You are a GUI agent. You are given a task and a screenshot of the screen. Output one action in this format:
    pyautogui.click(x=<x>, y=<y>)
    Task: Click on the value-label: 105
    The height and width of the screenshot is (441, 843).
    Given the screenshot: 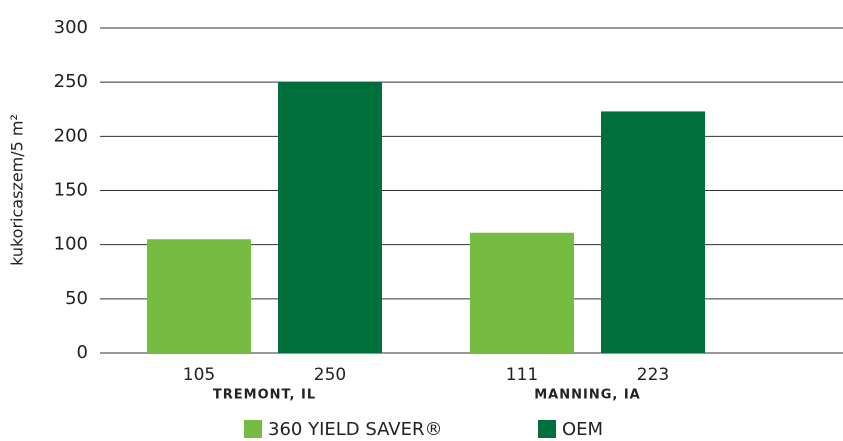 What is the action you would take?
    pyautogui.click(x=199, y=375)
    